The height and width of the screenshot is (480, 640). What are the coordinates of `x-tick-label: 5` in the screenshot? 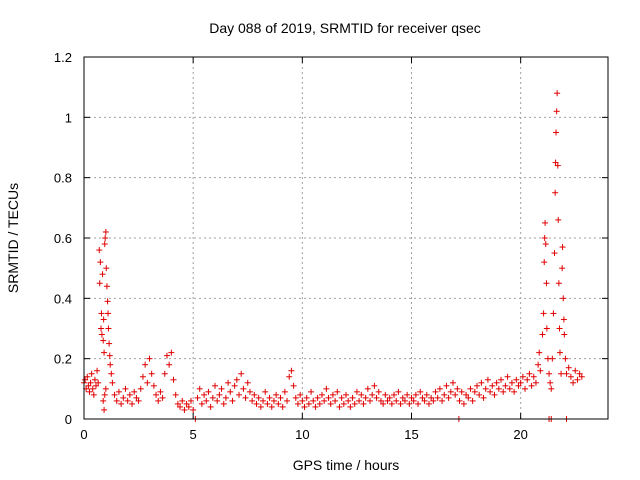 It's located at (193, 434).